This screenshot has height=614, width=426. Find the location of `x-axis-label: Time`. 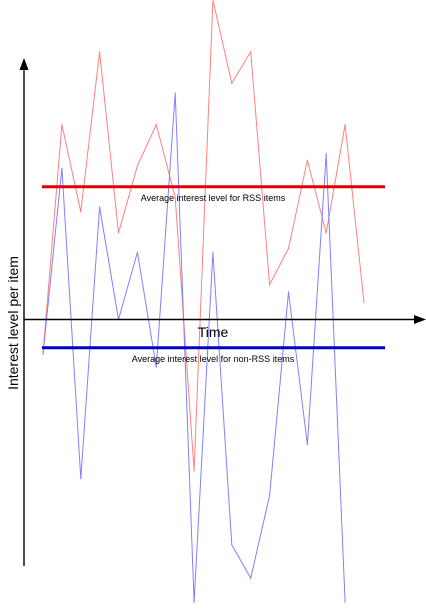

x-axis-label: Time is located at coordinates (213, 332).